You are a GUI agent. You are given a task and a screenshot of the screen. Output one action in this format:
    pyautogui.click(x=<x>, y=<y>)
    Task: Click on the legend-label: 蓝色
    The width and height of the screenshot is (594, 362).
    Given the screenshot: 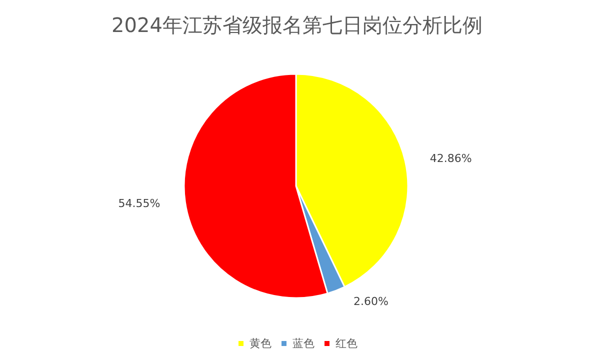 What is the action you would take?
    pyautogui.click(x=303, y=343)
    